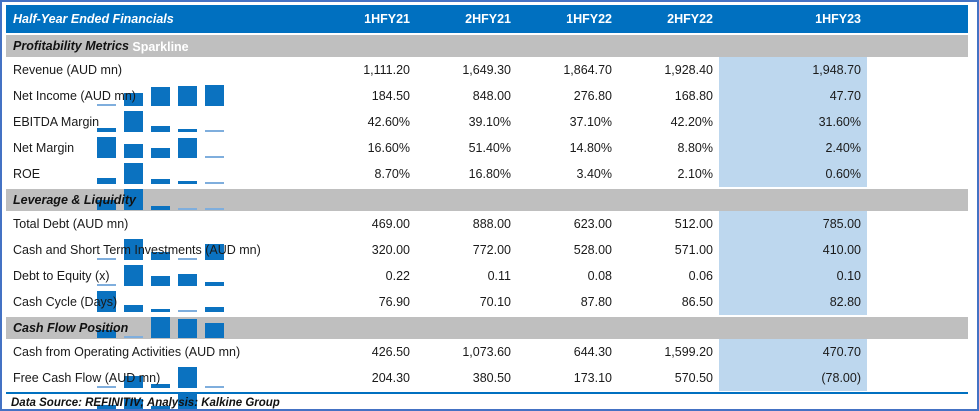 The image size is (979, 411). Describe the element at coordinates (392, 174) in the screenshot. I see `cell-value: 8.70%` at that location.